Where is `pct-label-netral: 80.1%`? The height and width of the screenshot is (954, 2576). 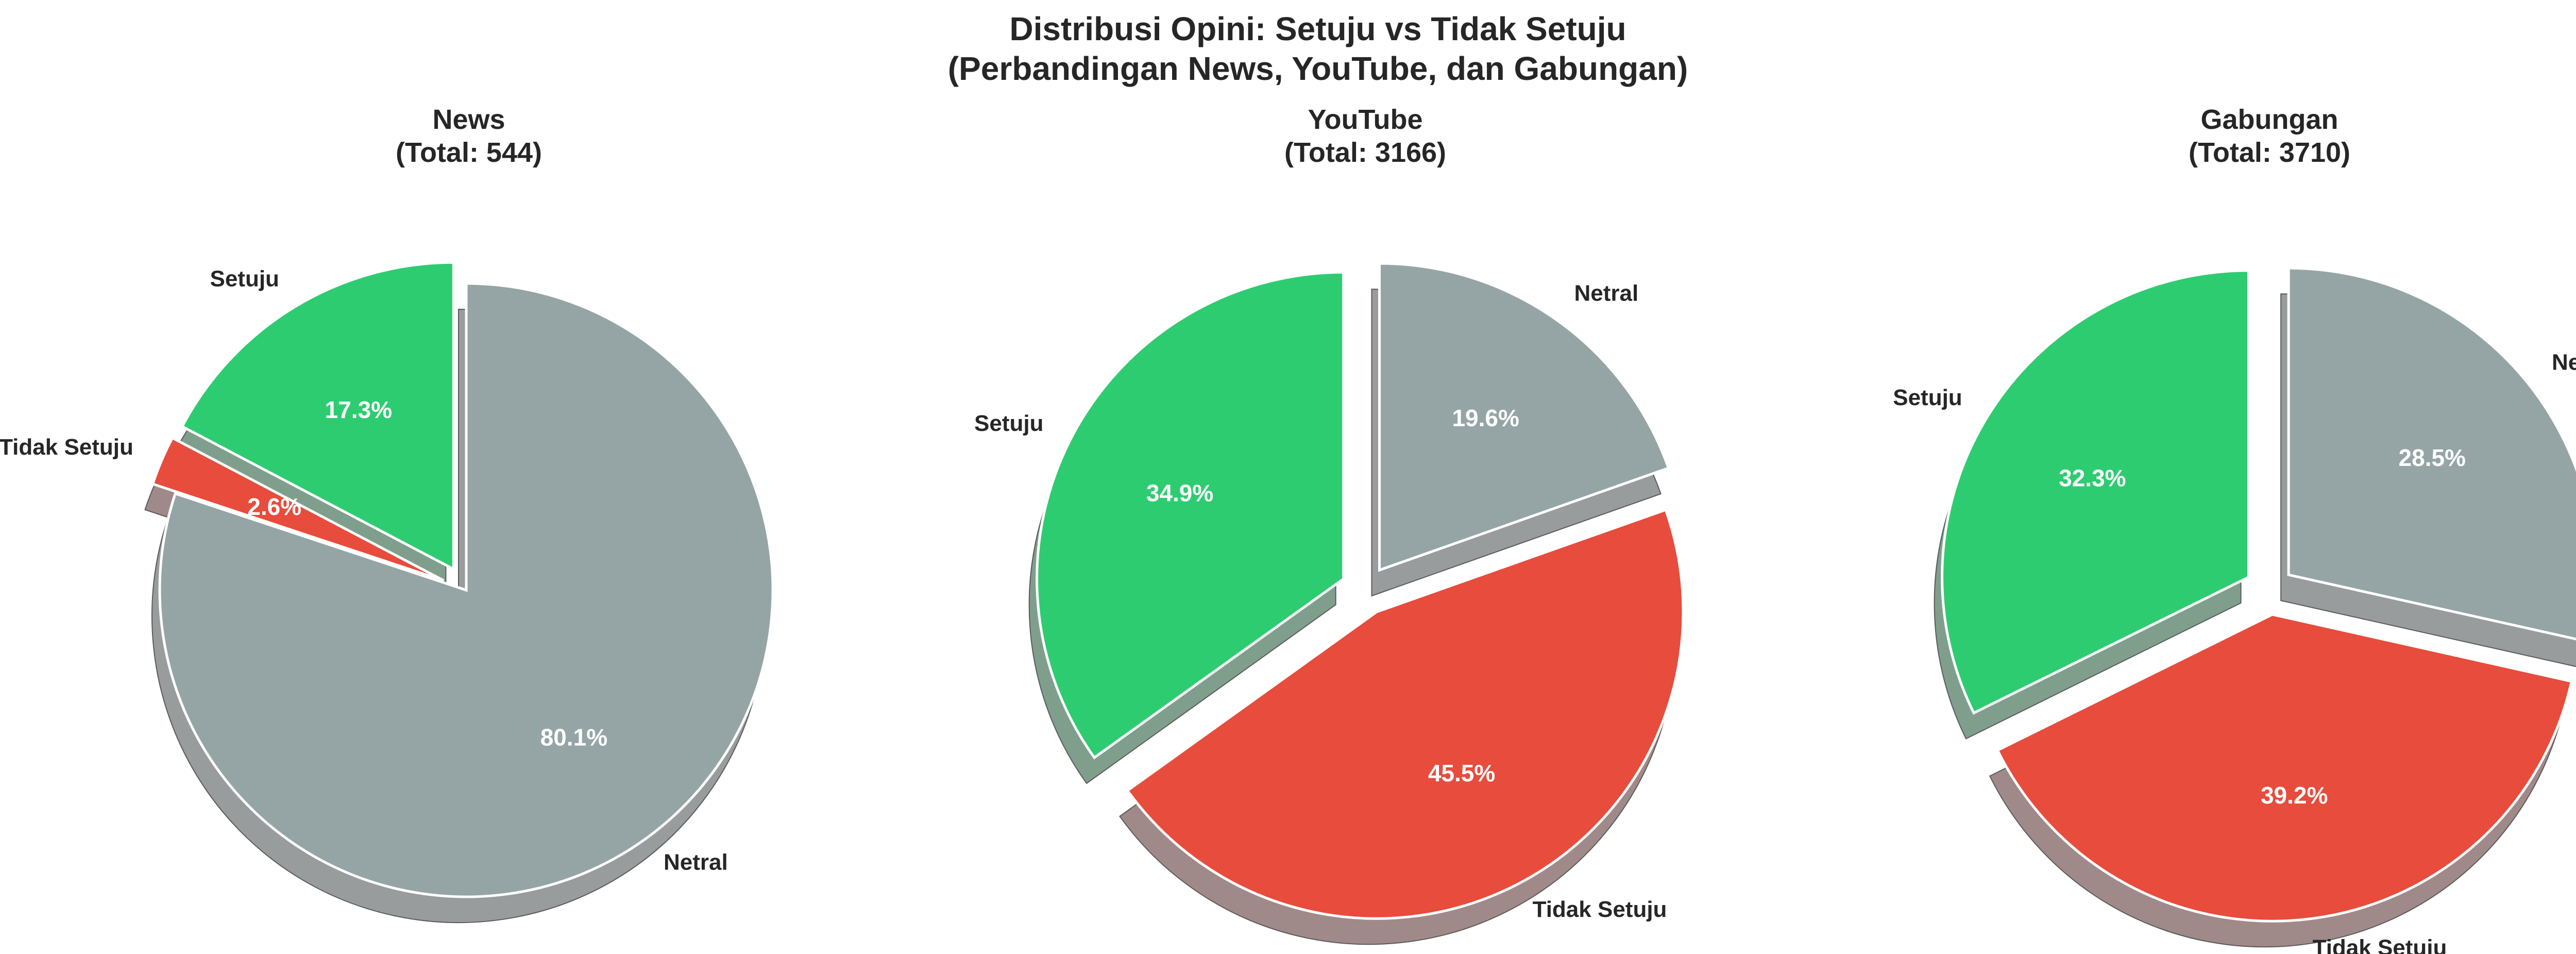
pct-label-netral: 80.1% is located at coordinates (573, 737).